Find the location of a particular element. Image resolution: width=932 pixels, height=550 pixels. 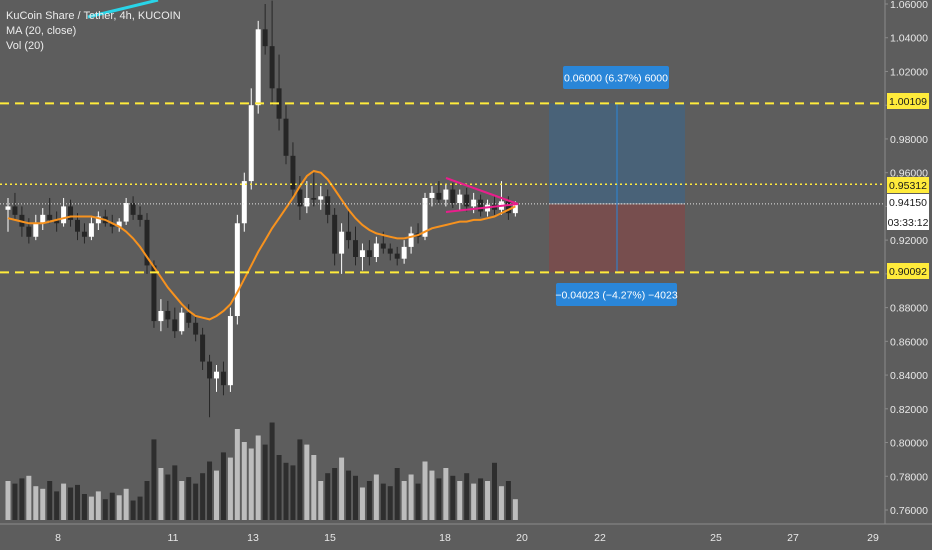

price-tick-label: 0.84000 is located at coordinates (909, 376).